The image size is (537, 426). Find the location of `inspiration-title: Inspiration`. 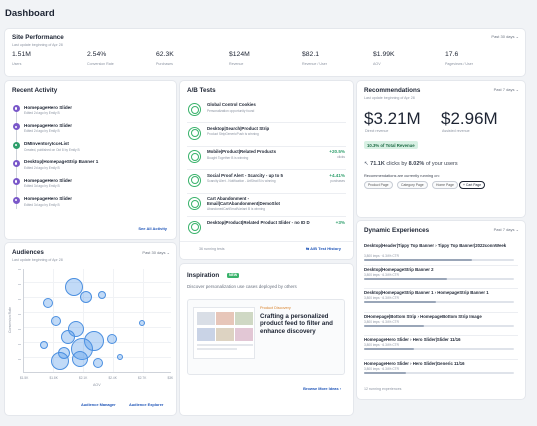

inspiration-title: Inspiration is located at coordinates (203, 275).